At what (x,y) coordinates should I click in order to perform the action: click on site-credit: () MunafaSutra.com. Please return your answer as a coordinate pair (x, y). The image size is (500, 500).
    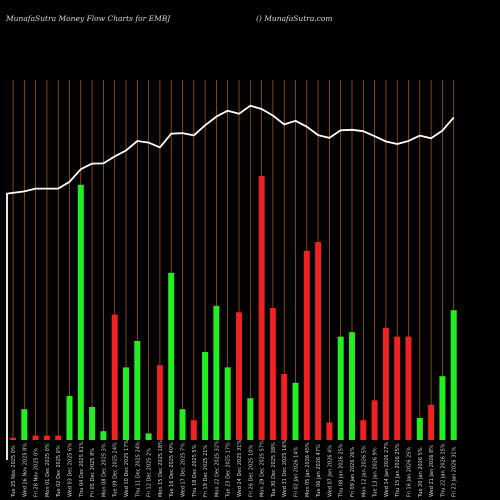
    Looking at the image, I should click on (294, 18).